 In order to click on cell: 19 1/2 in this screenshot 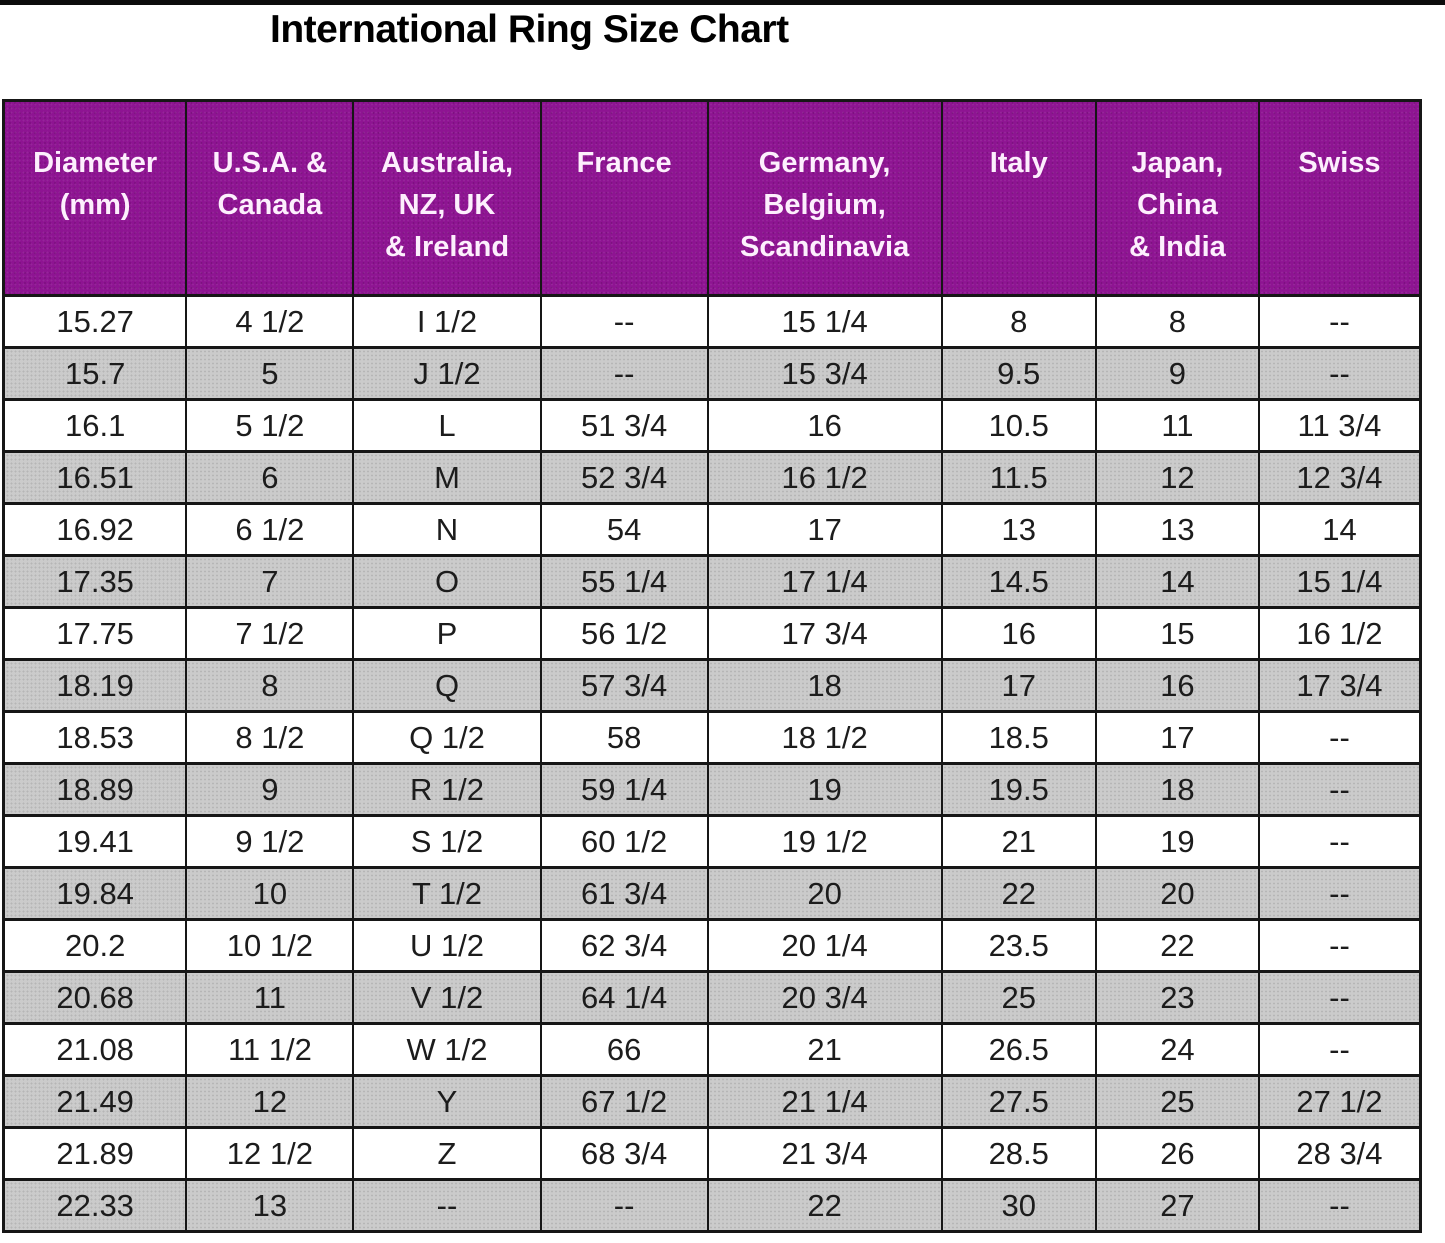, I will do `click(824, 841)`.